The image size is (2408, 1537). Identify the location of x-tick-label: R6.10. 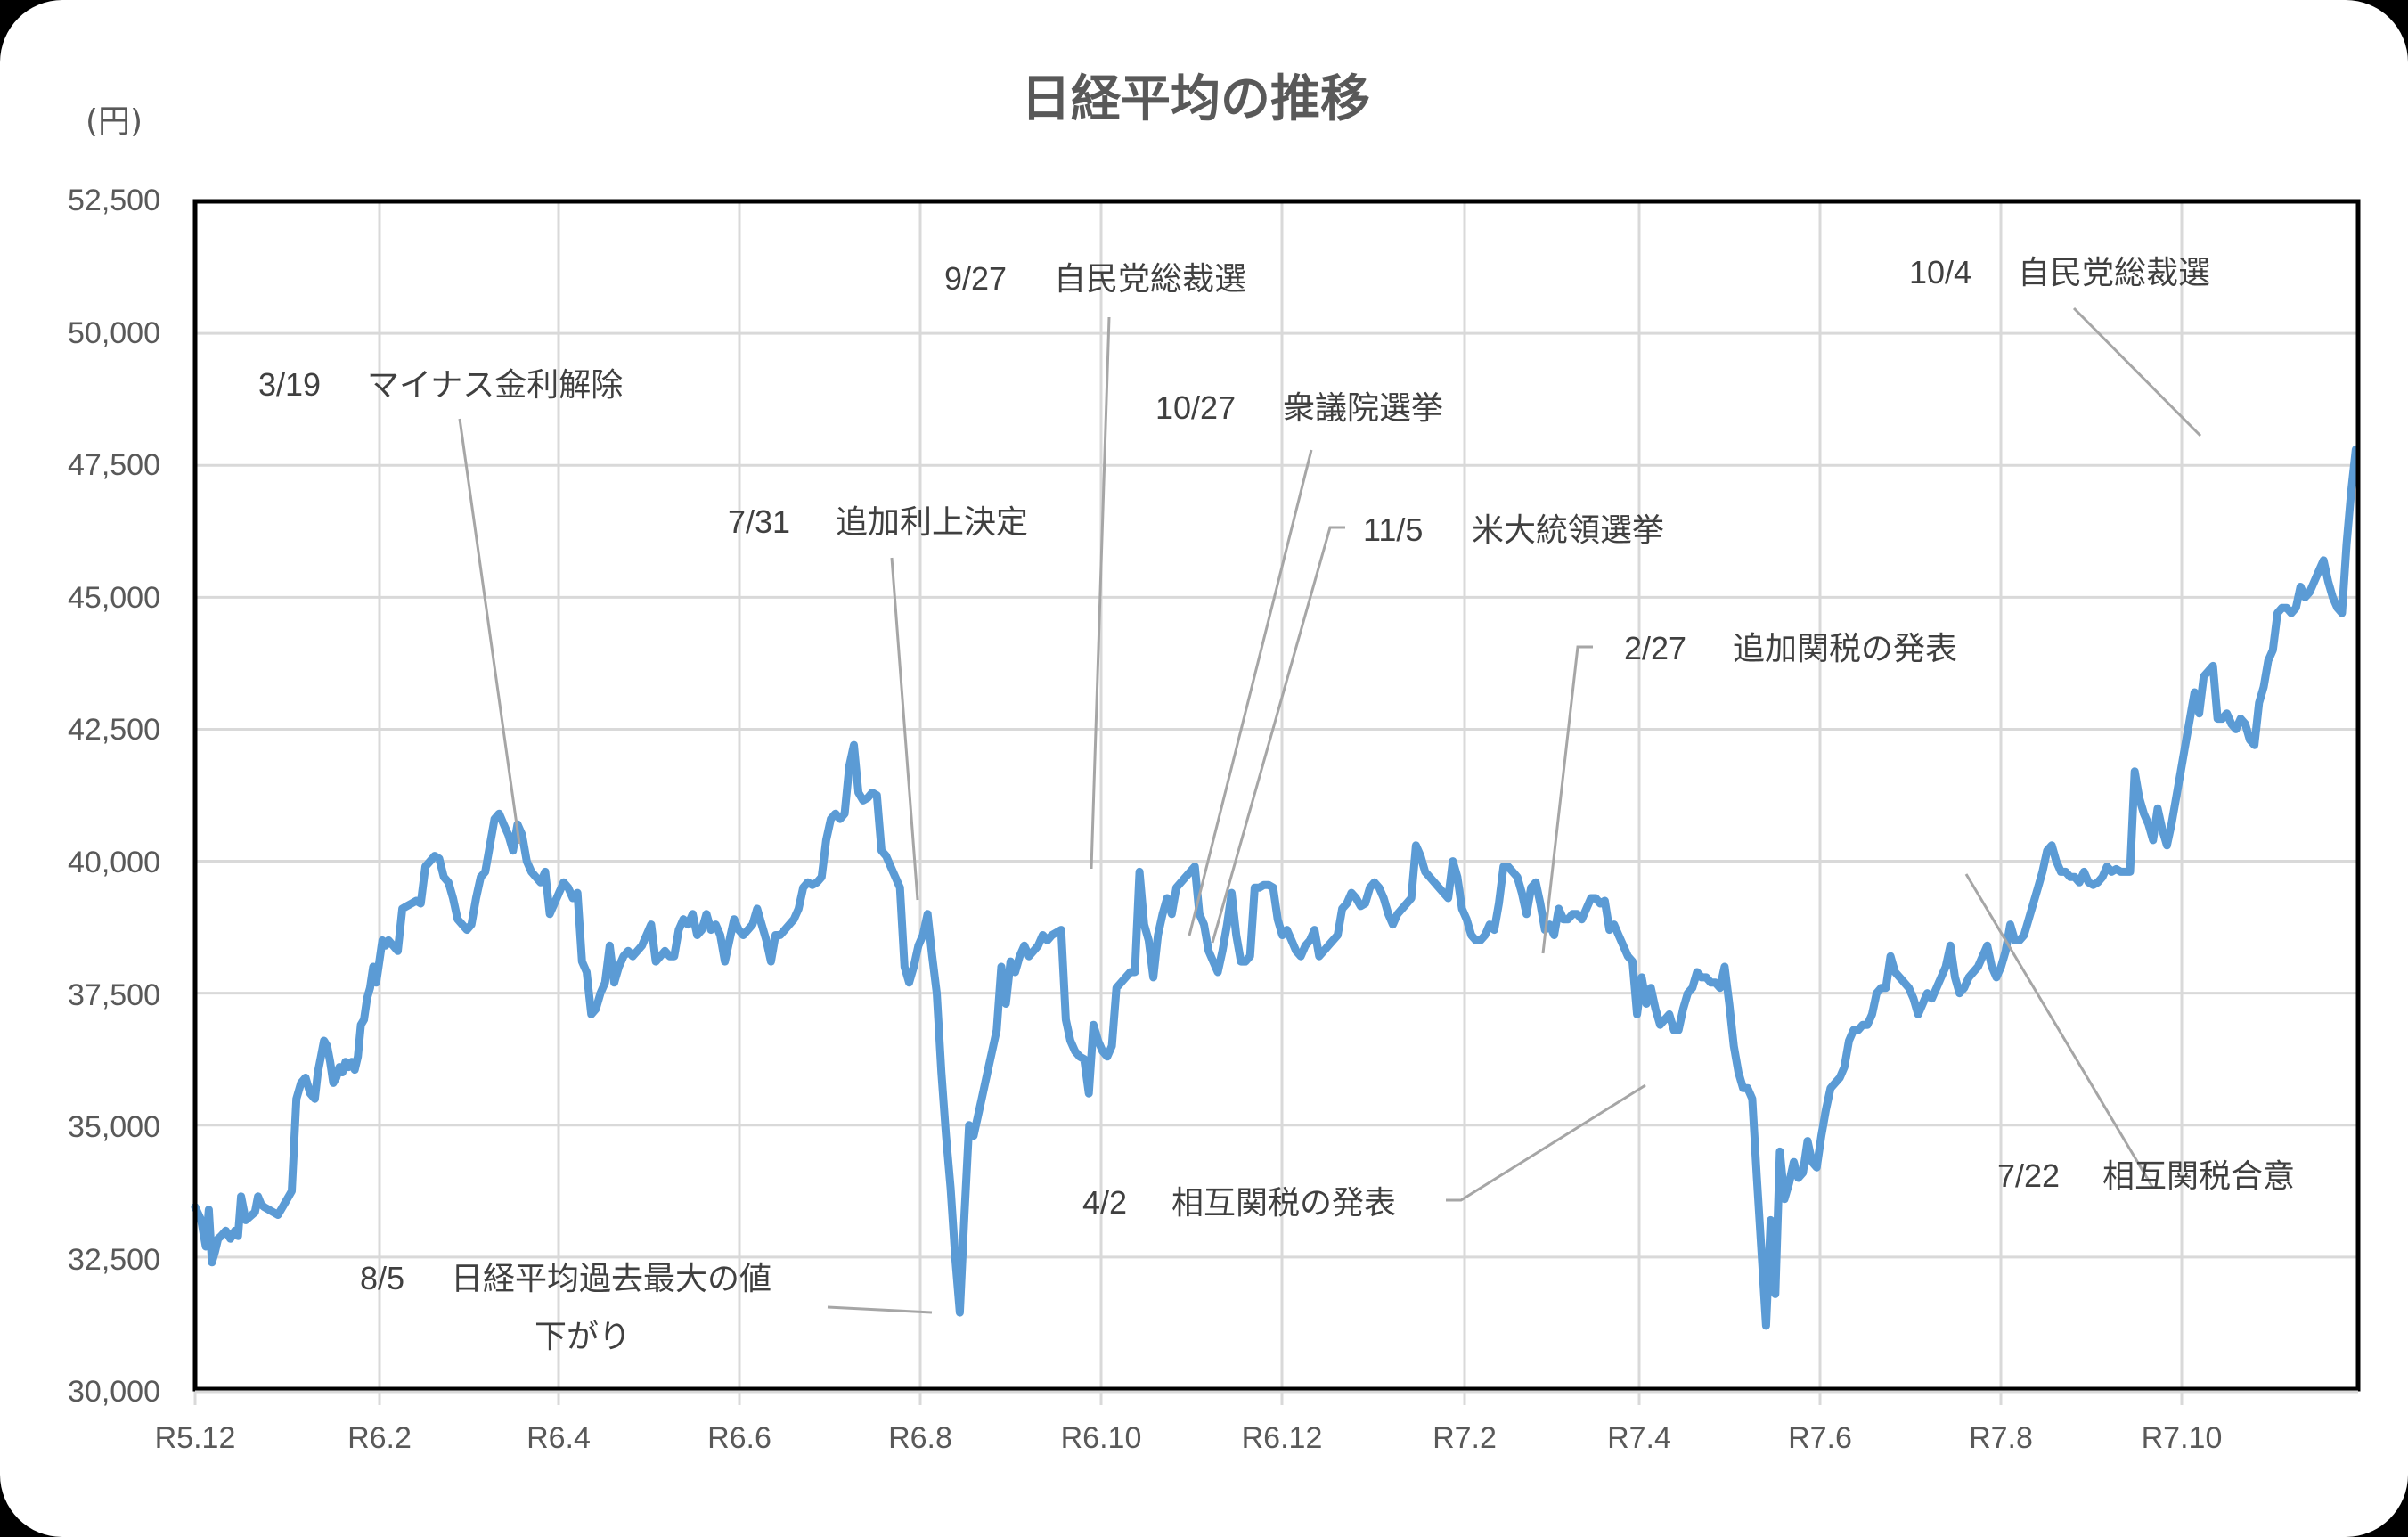
(1101, 1438).